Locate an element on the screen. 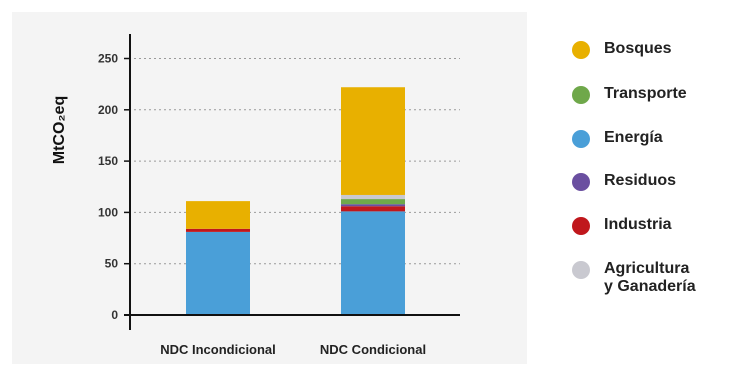 This screenshot has height=368, width=744. x-category-label: NDC Incondicional is located at coordinates (218, 349).